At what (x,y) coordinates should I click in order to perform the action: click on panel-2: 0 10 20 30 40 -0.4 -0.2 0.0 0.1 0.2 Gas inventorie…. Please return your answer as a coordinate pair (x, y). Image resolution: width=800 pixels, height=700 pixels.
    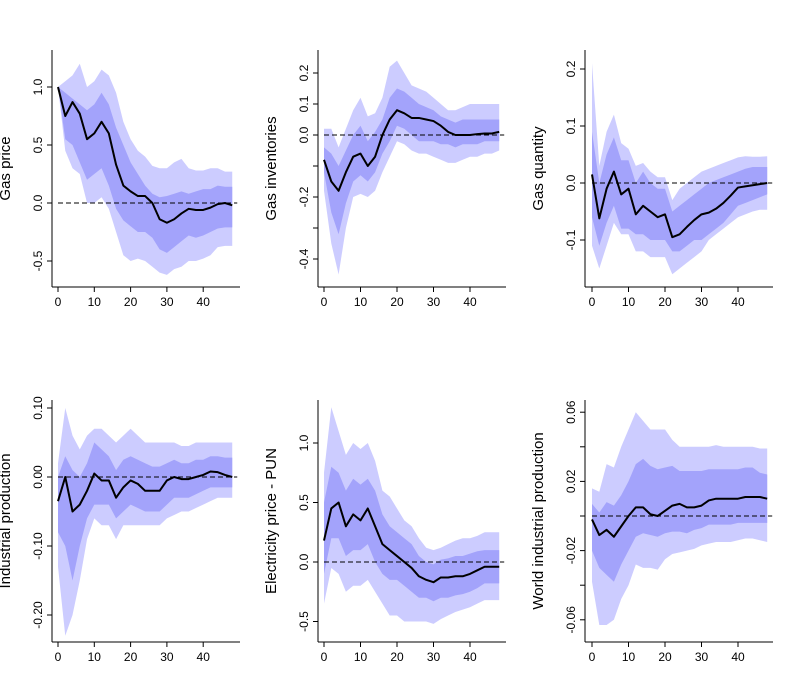
    Looking at the image, I should click on (384, 179).